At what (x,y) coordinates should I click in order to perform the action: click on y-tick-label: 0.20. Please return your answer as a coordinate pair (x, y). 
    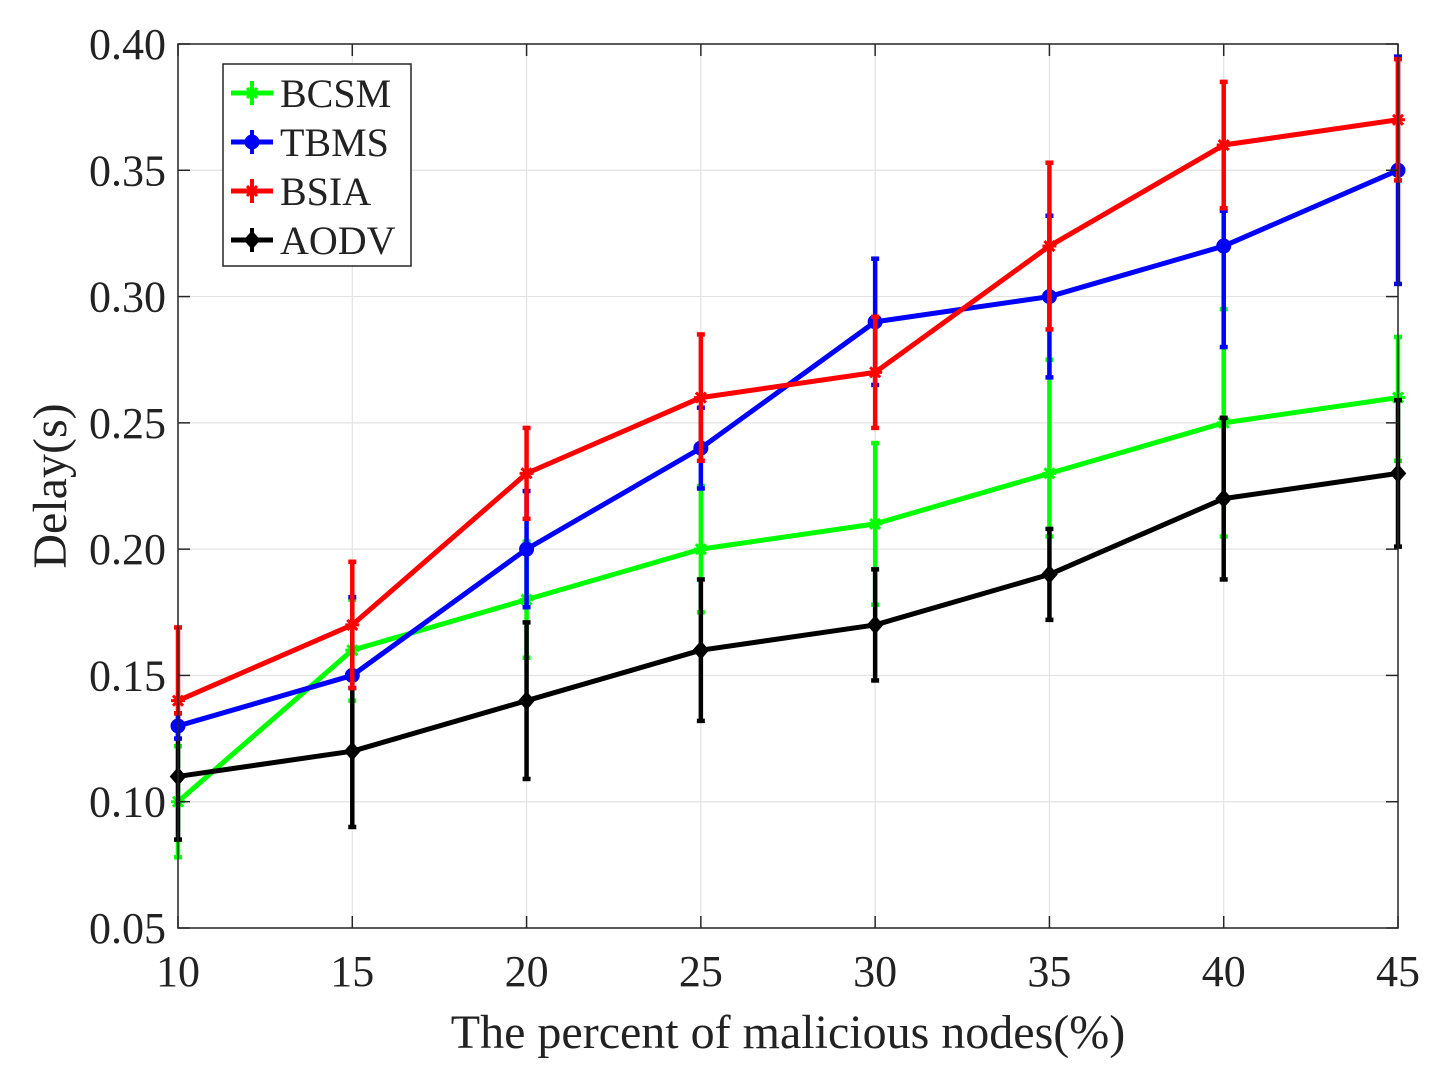
    Looking at the image, I should click on (127, 549).